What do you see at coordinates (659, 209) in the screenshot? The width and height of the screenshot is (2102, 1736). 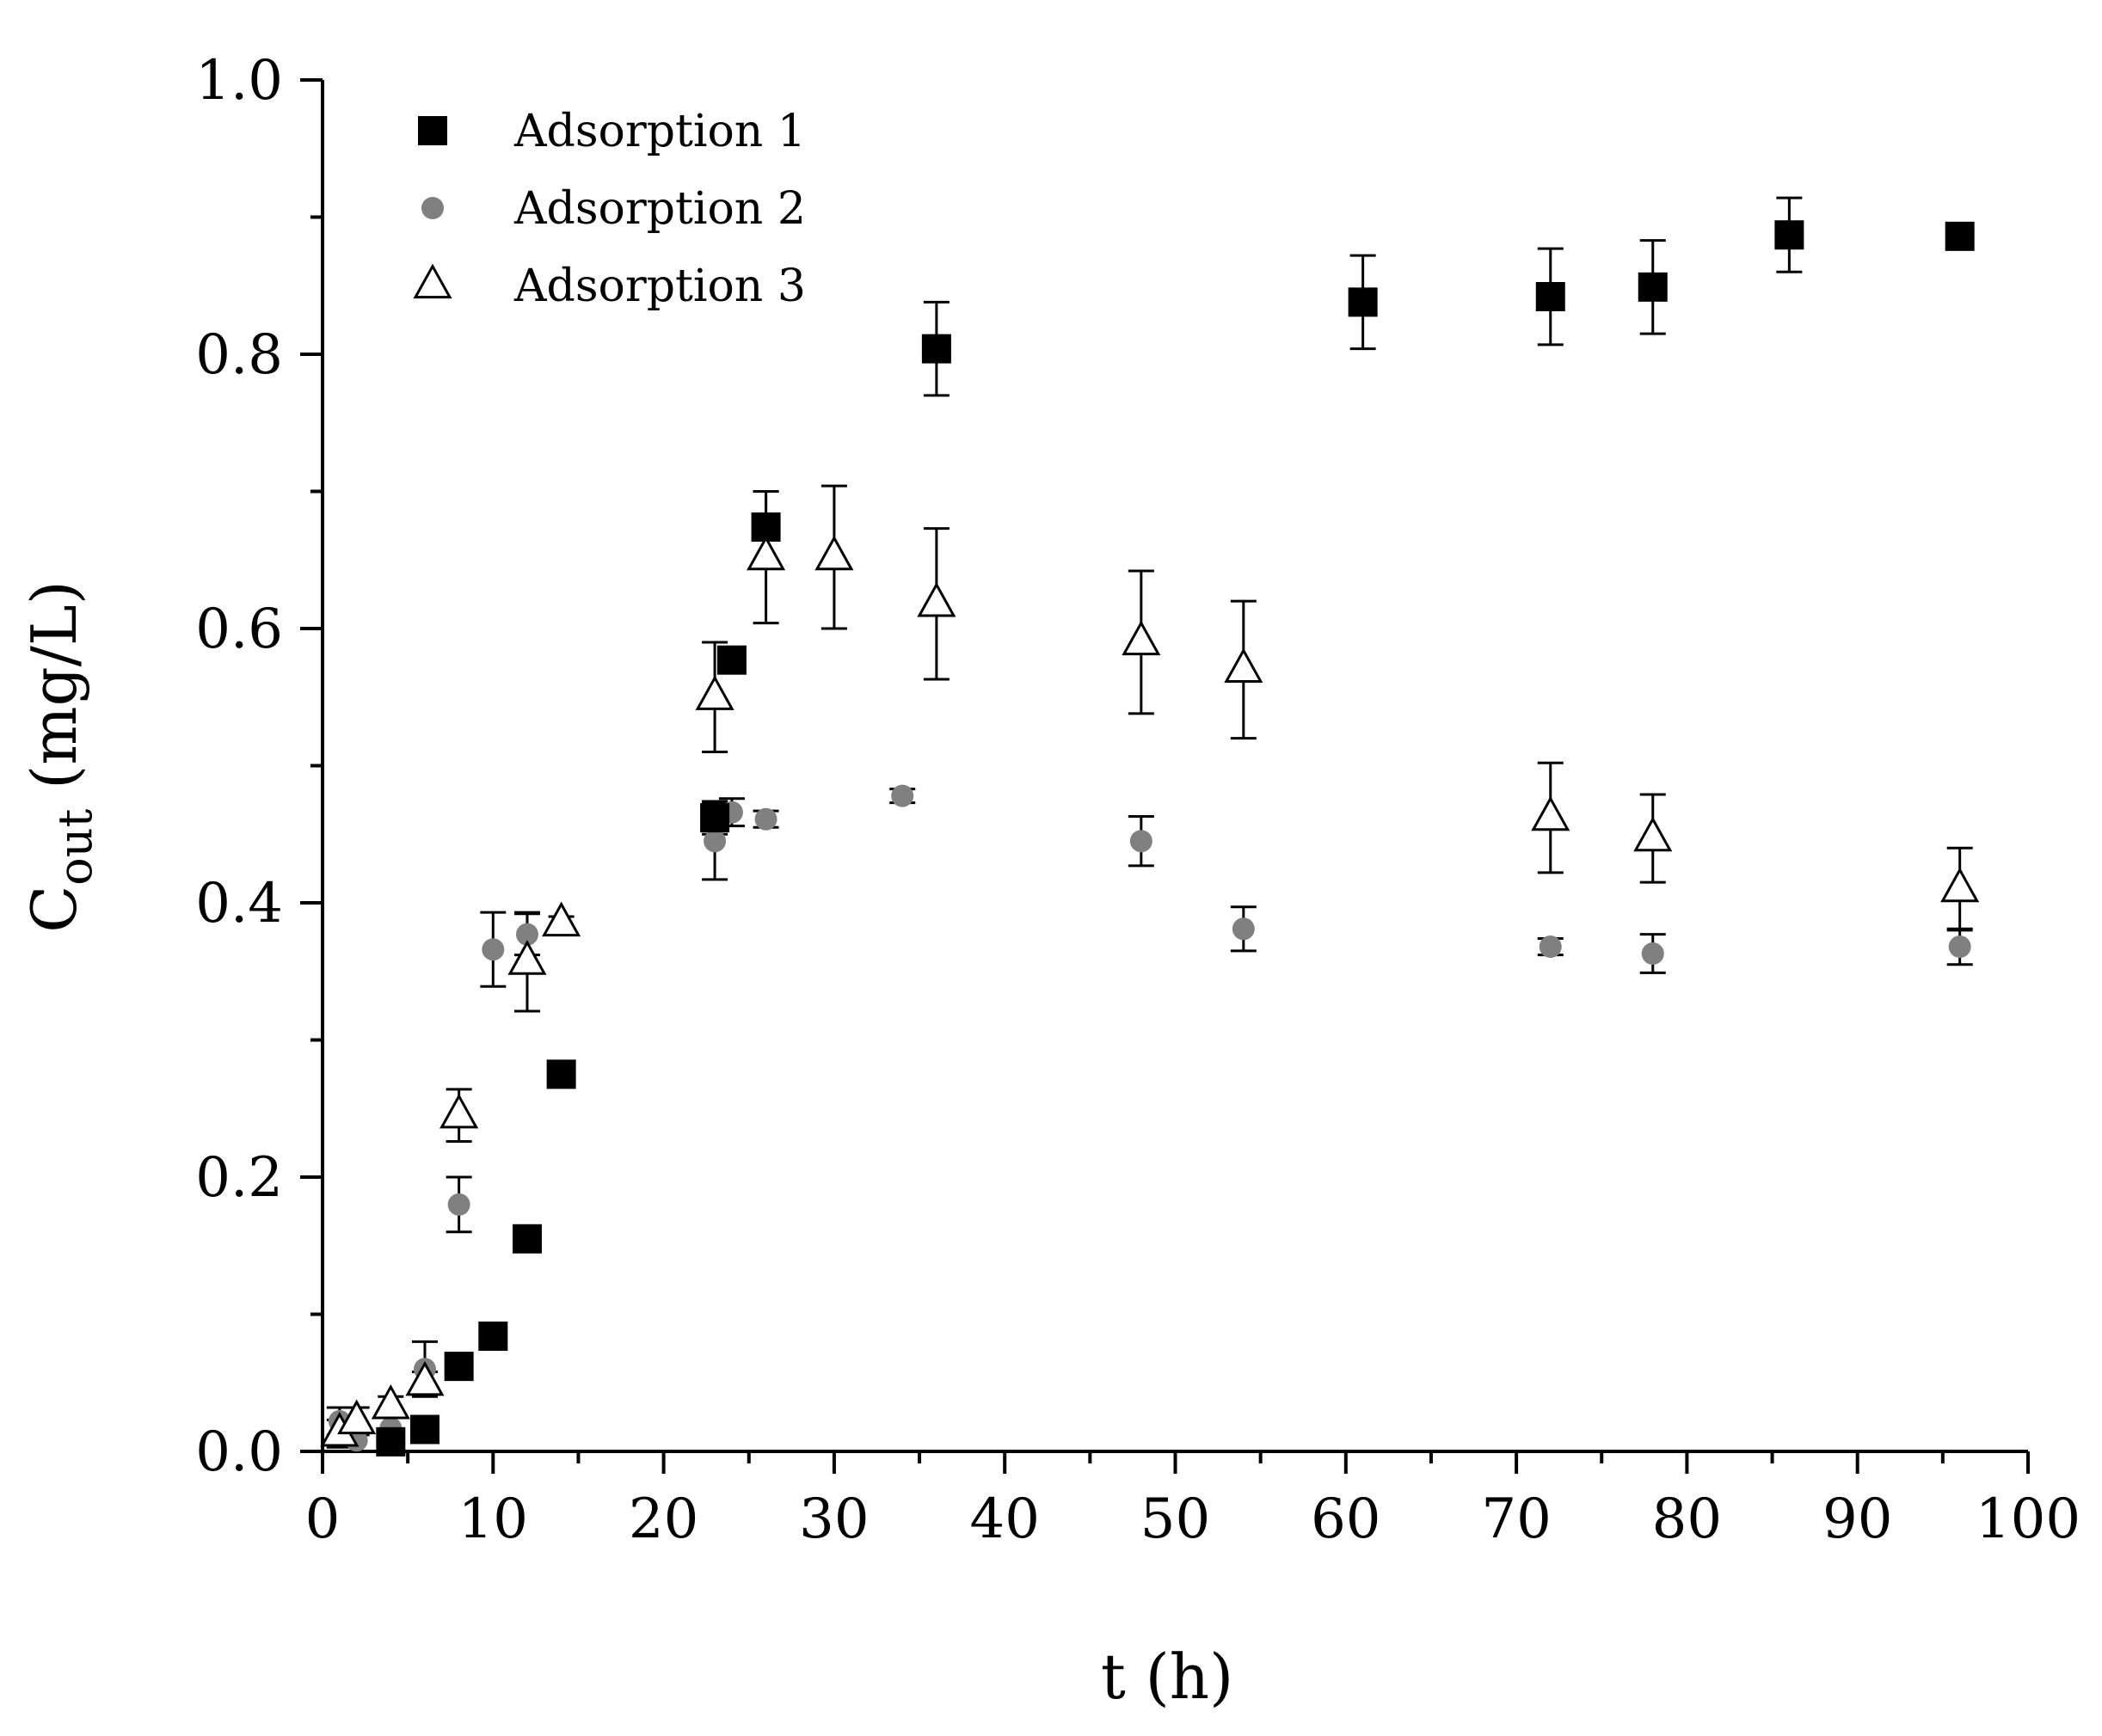 I see `legend-label-adsorption-2: Adsorption 2` at bounding box center [659, 209].